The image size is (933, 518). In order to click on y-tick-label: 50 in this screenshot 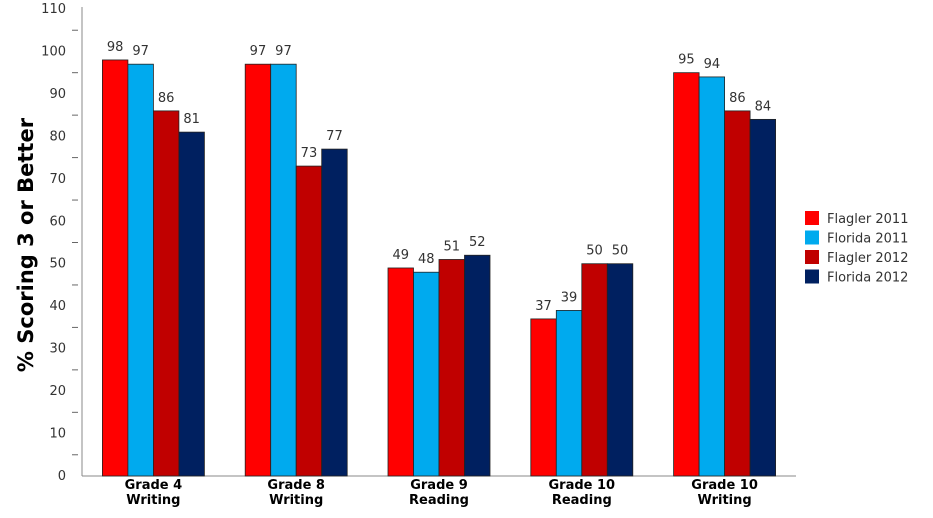, I will do `click(57, 264)`.